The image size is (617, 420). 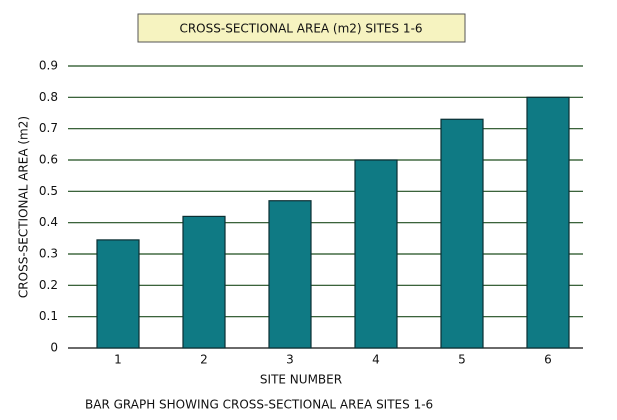 What do you see at coordinates (48, 160) in the screenshot?
I see `y-tick-label: 0.6` at bounding box center [48, 160].